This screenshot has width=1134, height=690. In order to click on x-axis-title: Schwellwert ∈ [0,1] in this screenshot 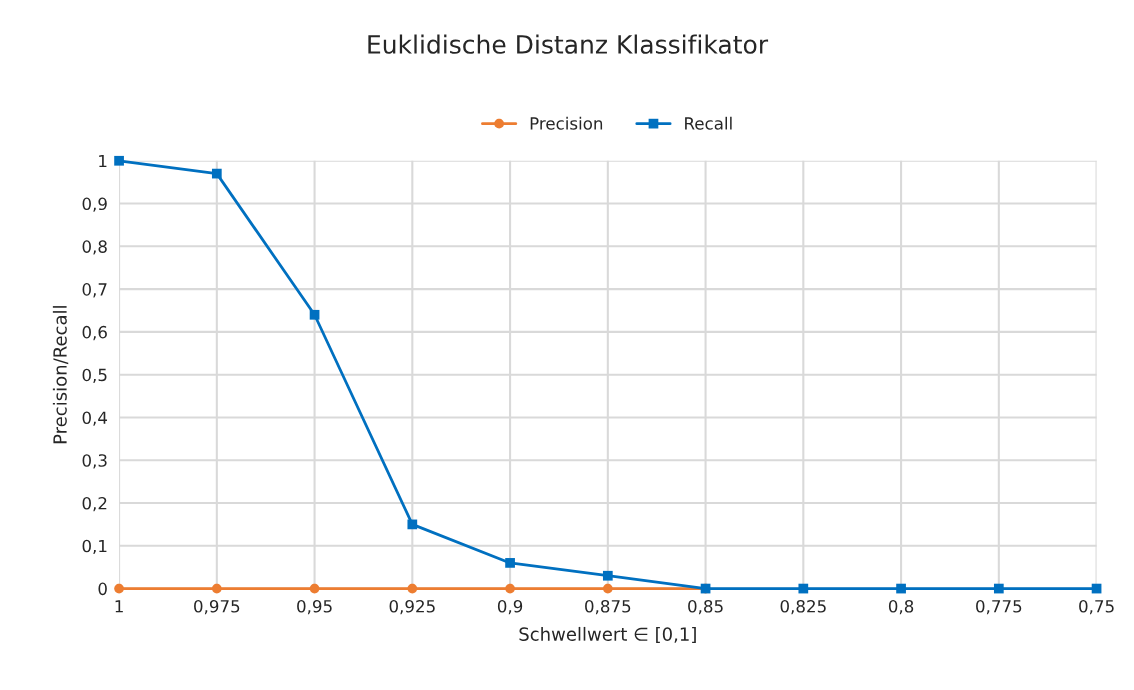, I will do `click(607, 635)`.